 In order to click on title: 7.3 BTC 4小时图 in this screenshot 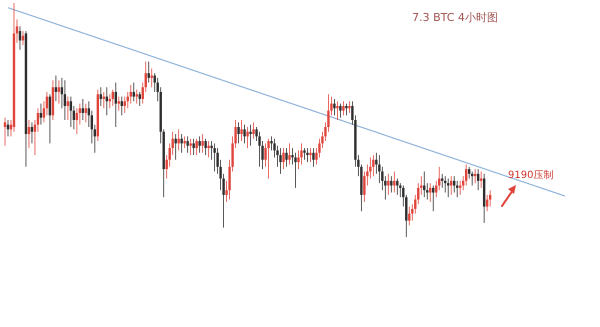, I will do `click(455, 17)`.